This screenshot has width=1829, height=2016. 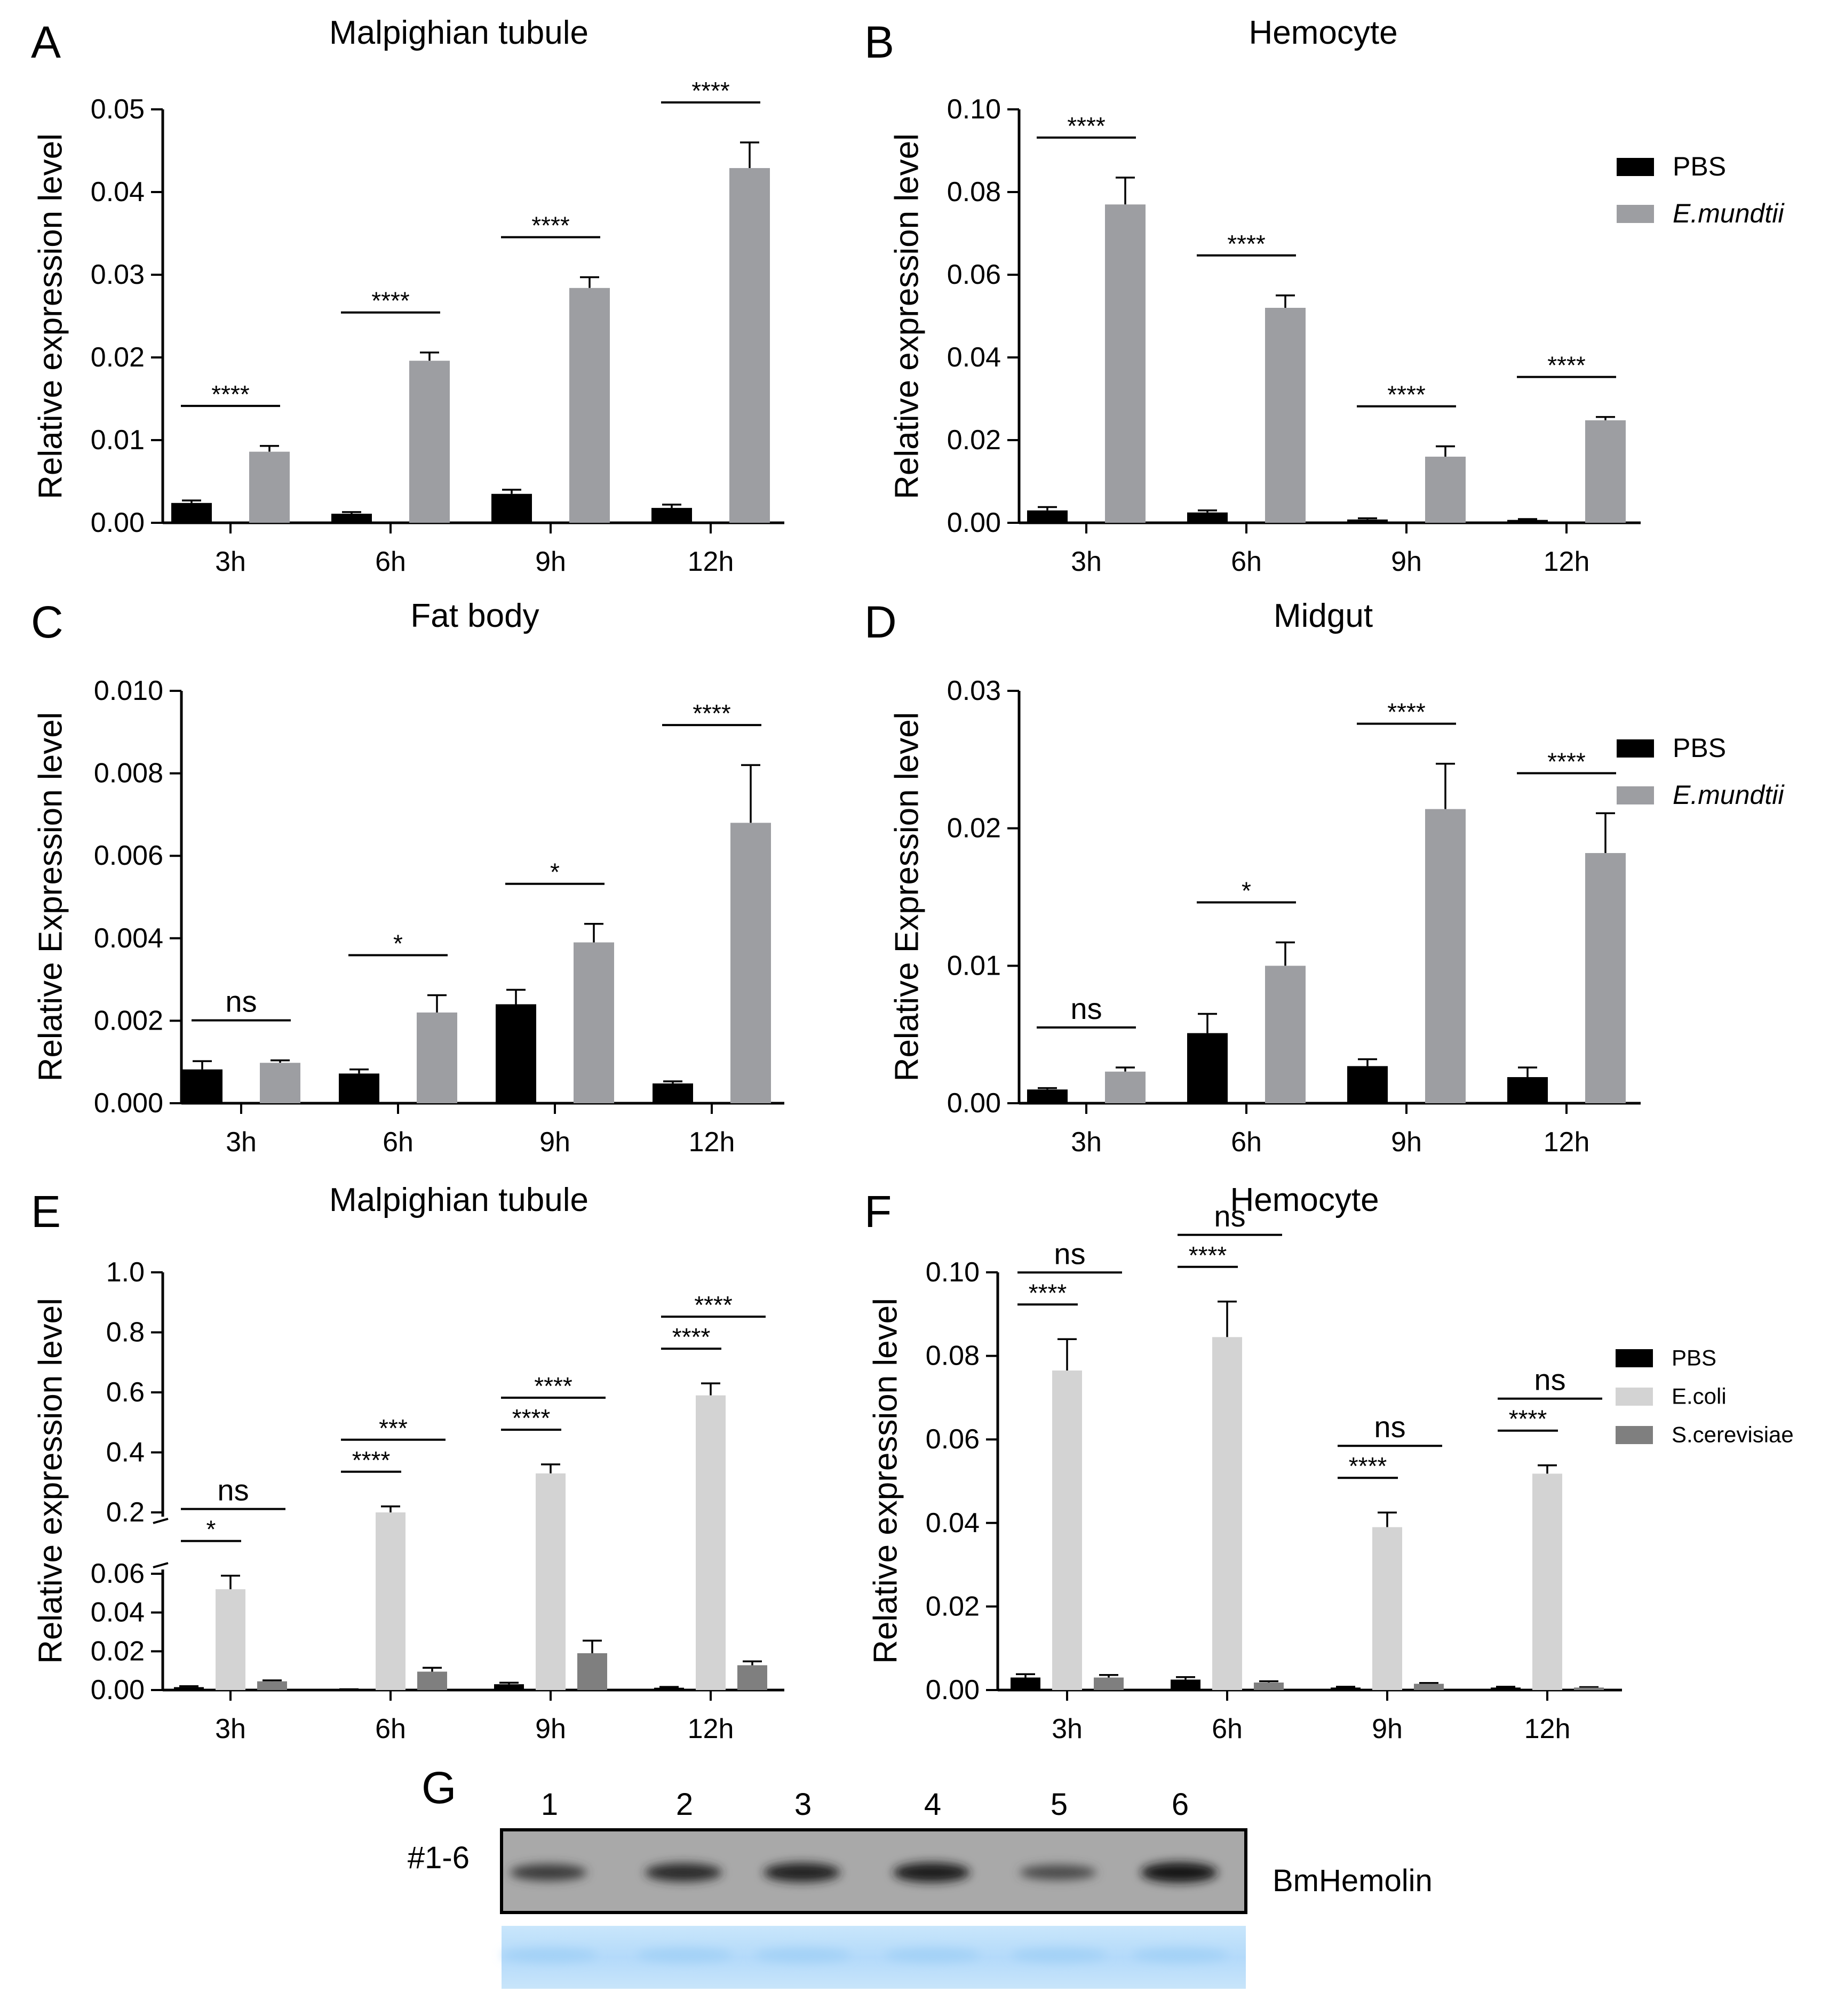 What do you see at coordinates (1701, 190) in the screenshot?
I see `legend: PBS E.mundtii` at bounding box center [1701, 190].